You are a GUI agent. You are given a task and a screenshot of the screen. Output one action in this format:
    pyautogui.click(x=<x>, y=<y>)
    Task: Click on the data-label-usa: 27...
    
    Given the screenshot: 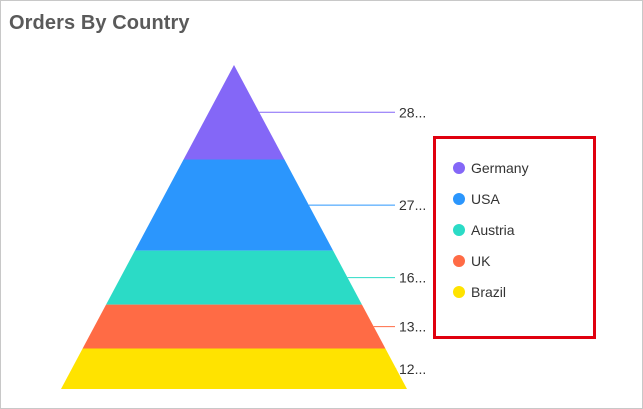 What is the action you would take?
    pyautogui.click(x=412, y=205)
    